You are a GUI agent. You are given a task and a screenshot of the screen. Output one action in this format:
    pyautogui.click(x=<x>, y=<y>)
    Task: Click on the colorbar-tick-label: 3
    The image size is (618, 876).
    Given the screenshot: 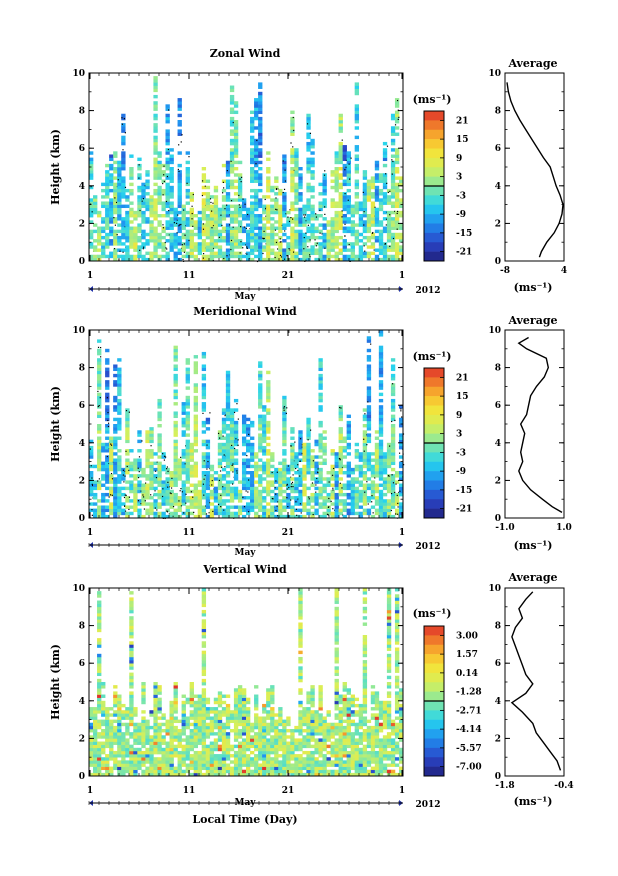 What is the action you would take?
    pyautogui.click(x=459, y=178)
    